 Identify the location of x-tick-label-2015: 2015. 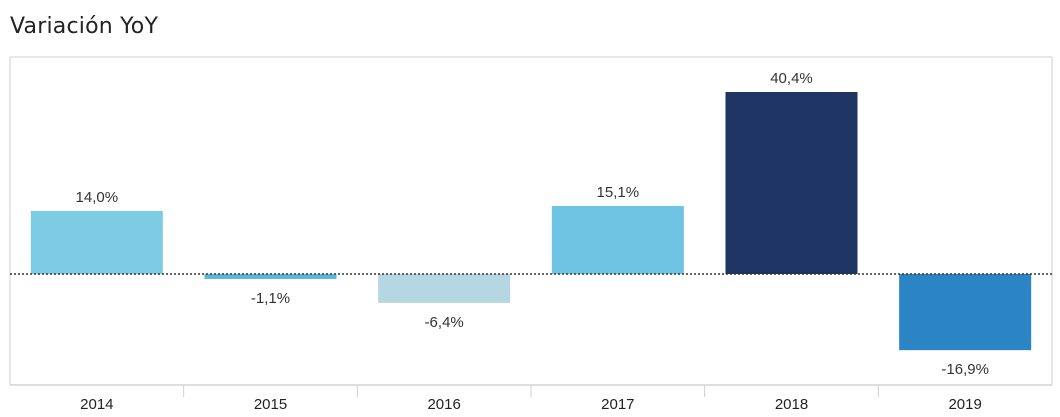
(270, 404).